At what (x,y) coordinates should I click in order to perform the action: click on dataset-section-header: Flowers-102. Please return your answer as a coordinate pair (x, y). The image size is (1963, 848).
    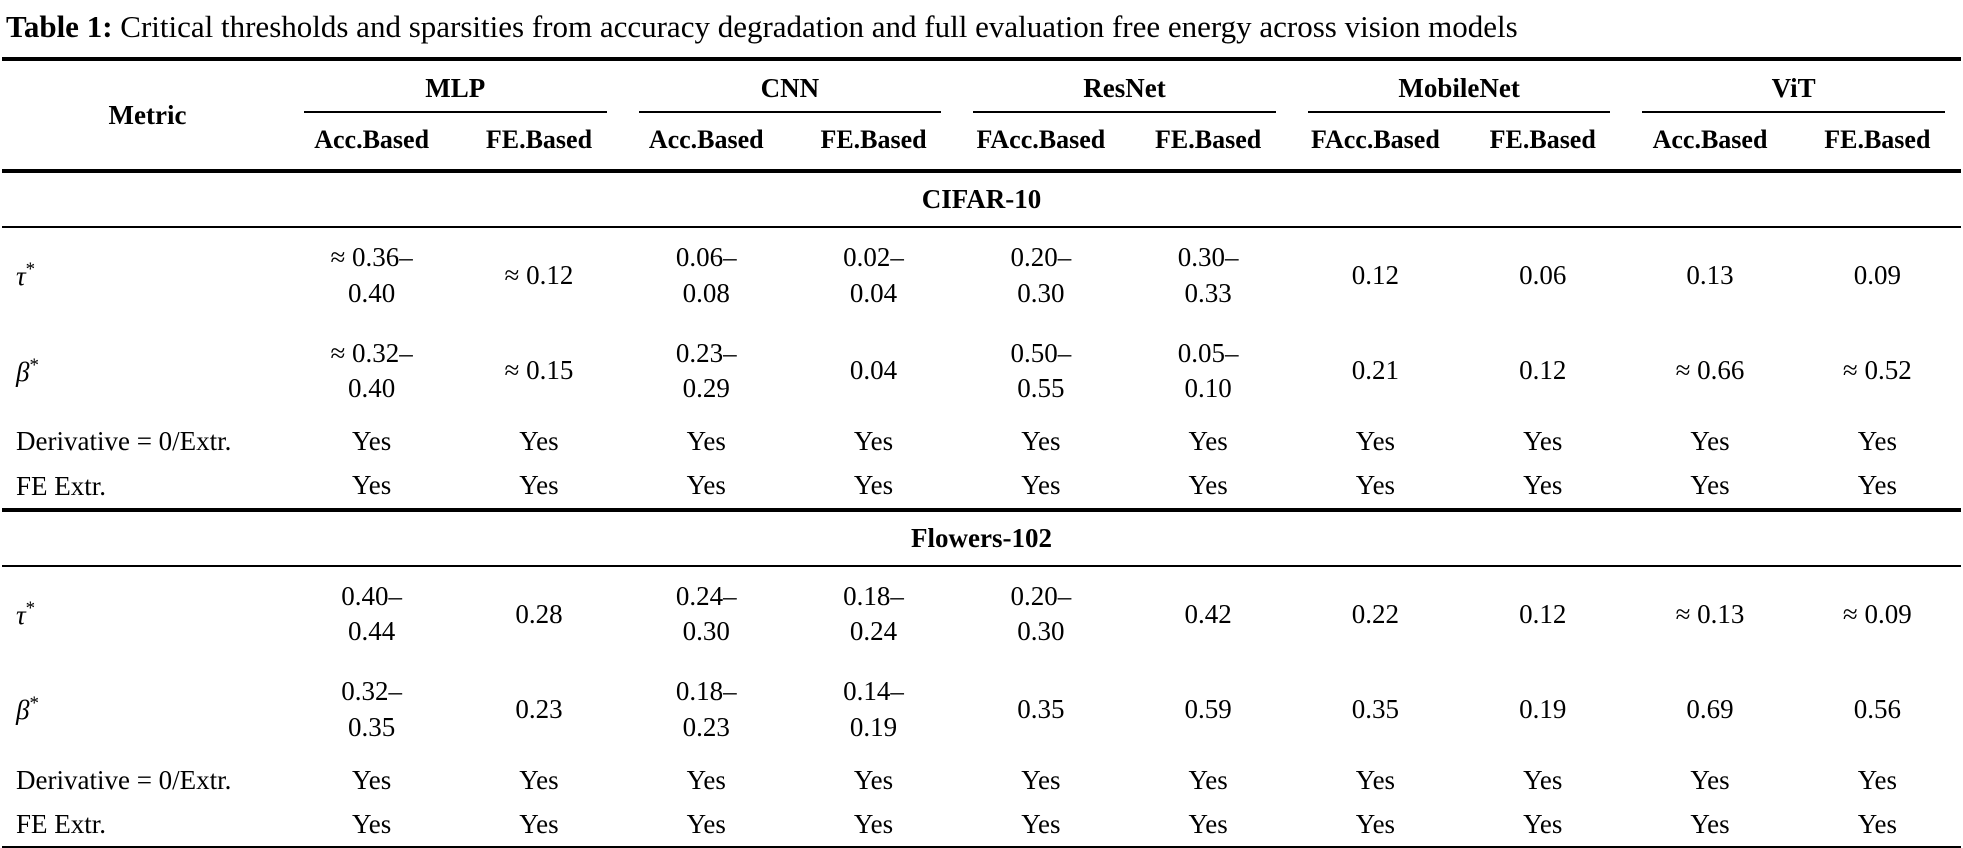
    Looking at the image, I should click on (981, 537).